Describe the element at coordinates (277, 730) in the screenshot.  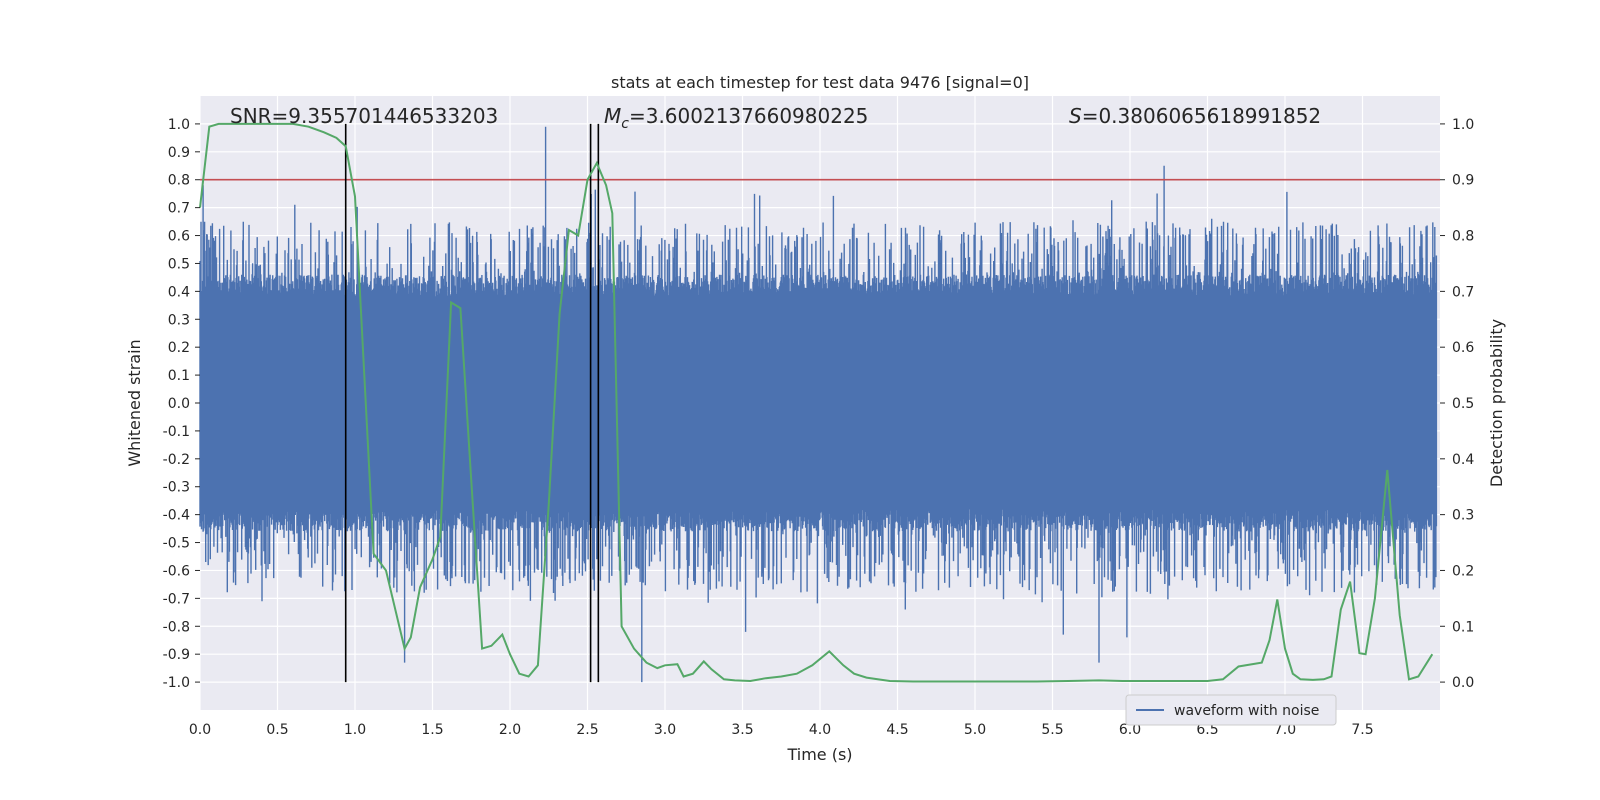
I see `x-tick-label: 0.5` at that location.